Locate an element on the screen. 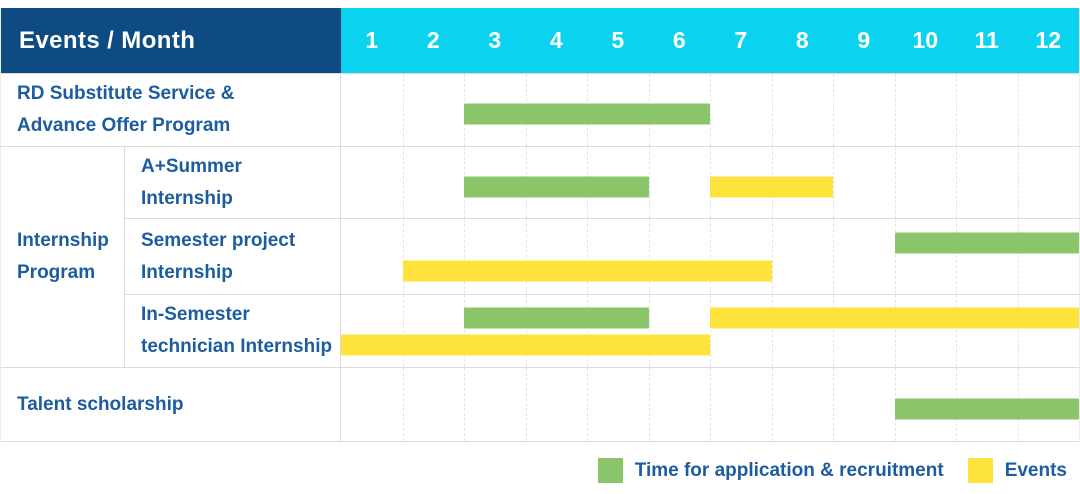  row-label-line: Advance Offer Program is located at coordinates (124, 125).